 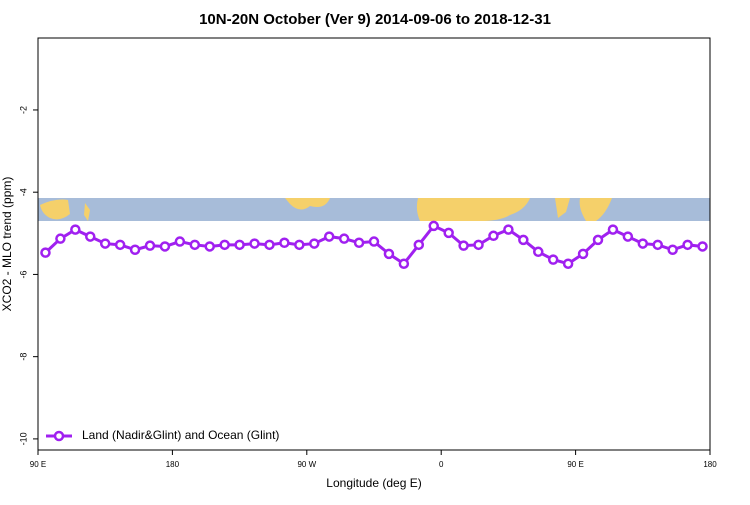 What do you see at coordinates (306, 464) in the screenshot?
I see `x-tick-label: 90 W` at bounding box center [306, 464].